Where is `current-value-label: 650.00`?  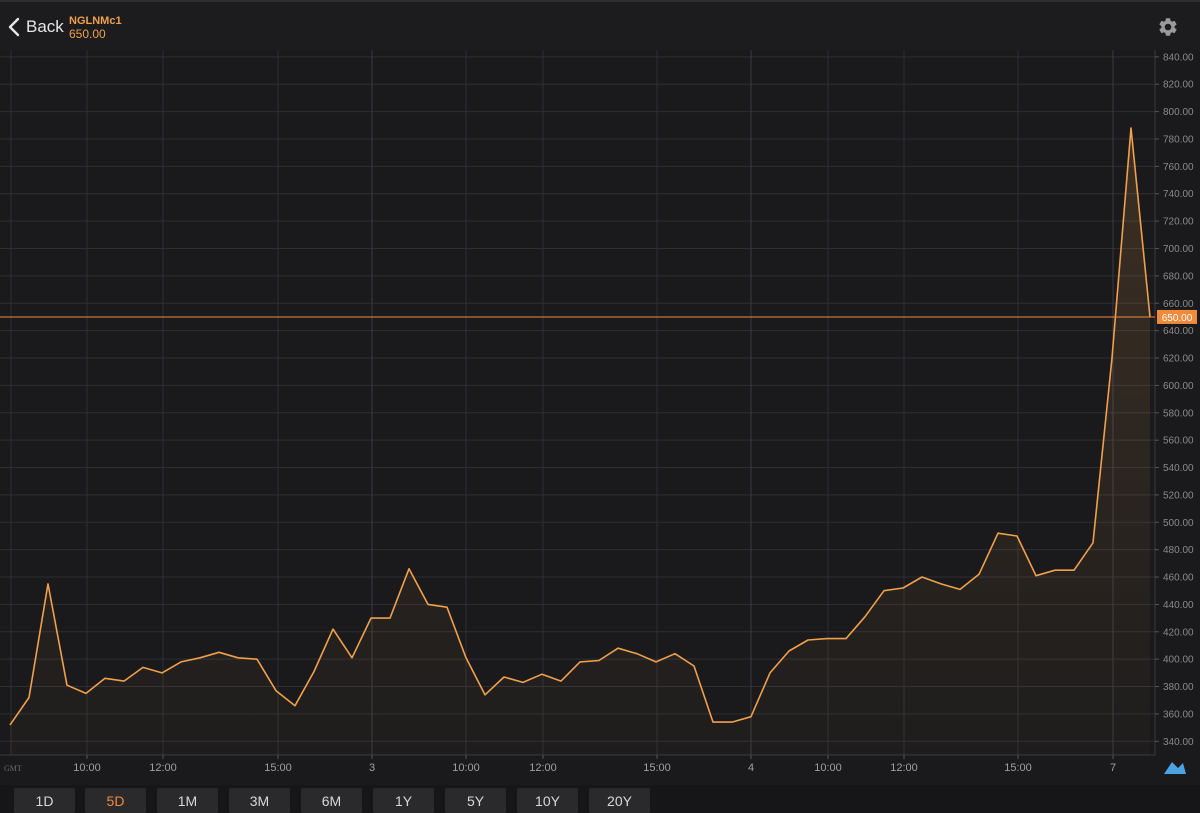
current-value-label: 650.00 is located at coordinates (1177, 318).